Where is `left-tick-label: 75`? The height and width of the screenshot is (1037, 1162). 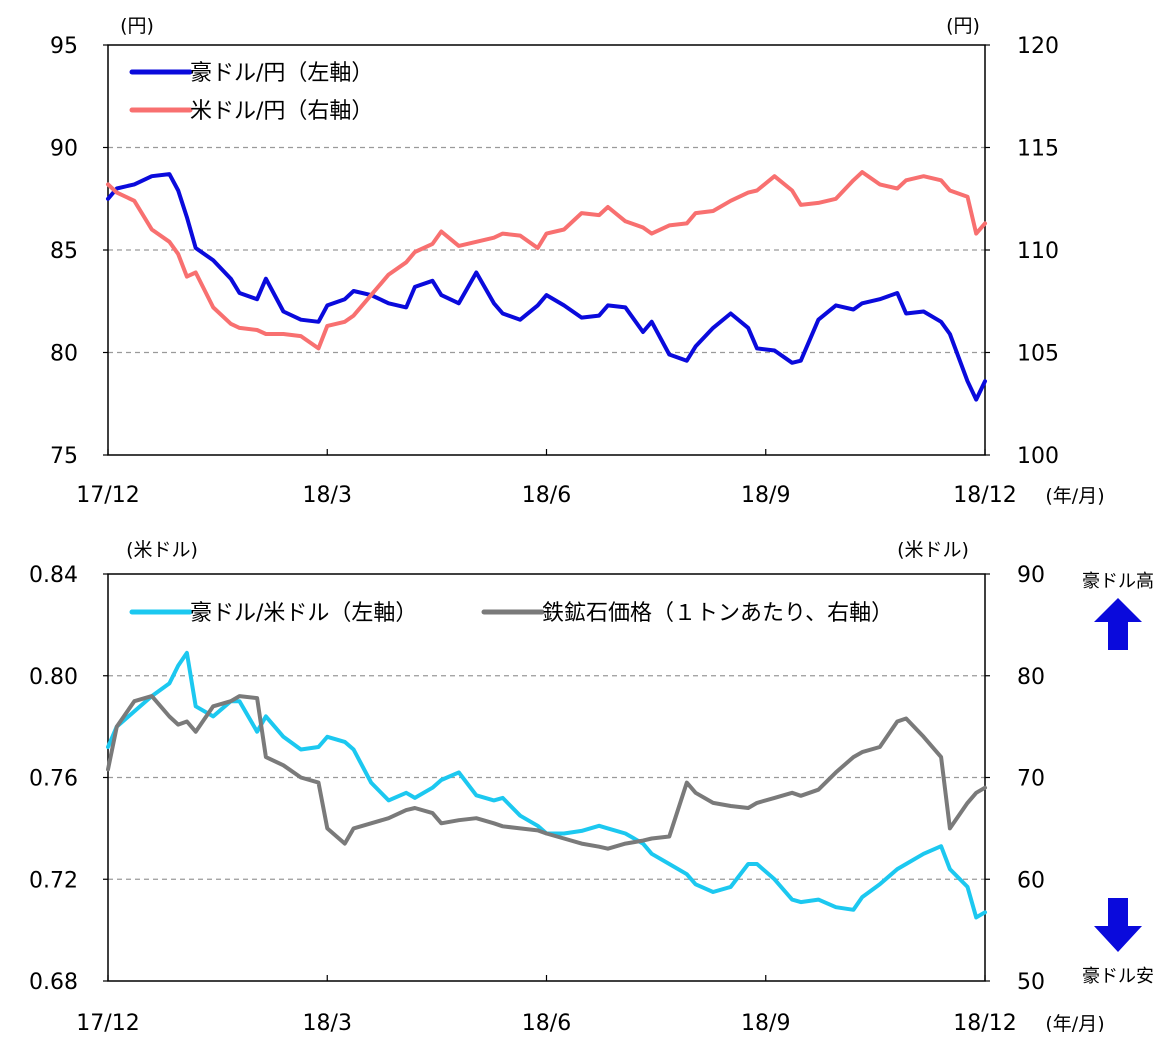
left-tick-label: 75 is located at coordinates (64, 456).